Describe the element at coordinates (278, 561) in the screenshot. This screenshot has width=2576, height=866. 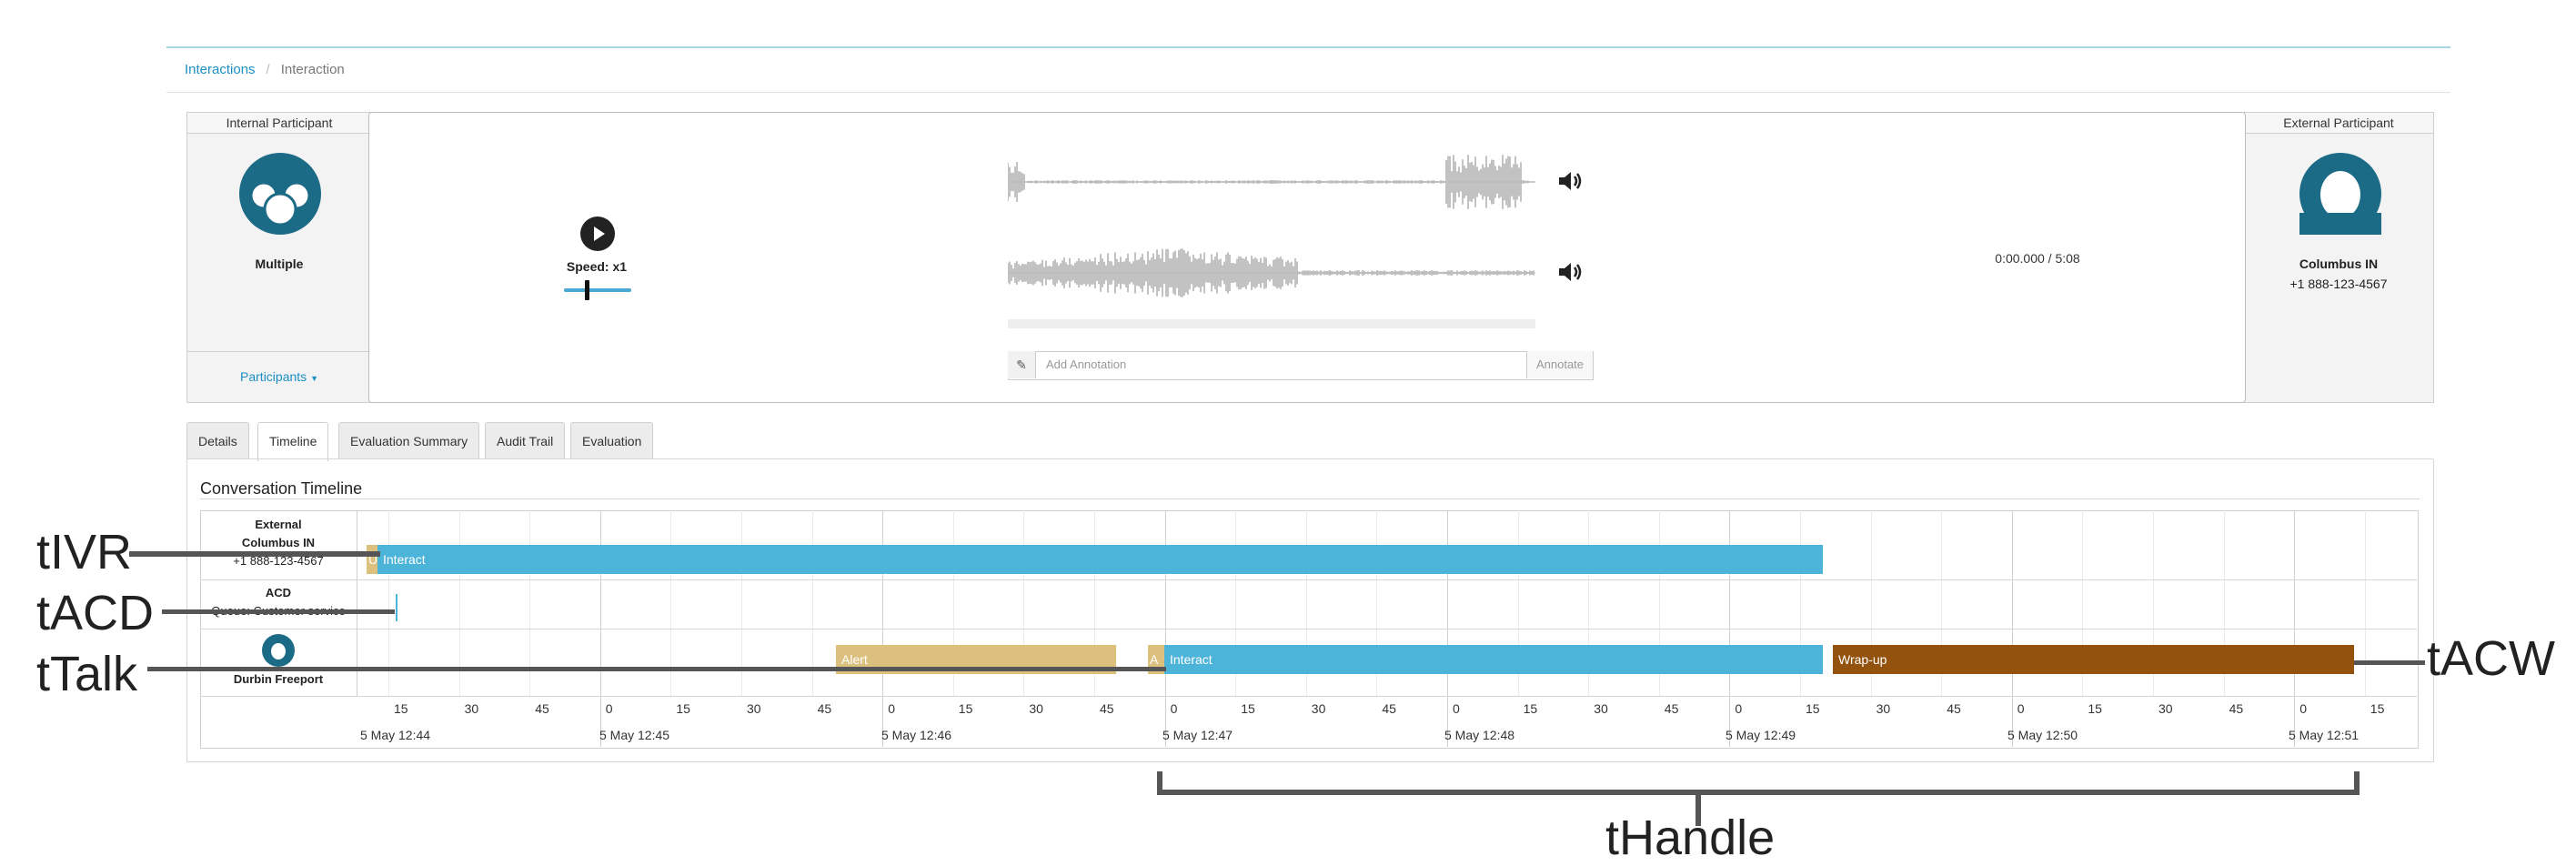
I see `row-label-line3: +1 888-123-4567` at that location.